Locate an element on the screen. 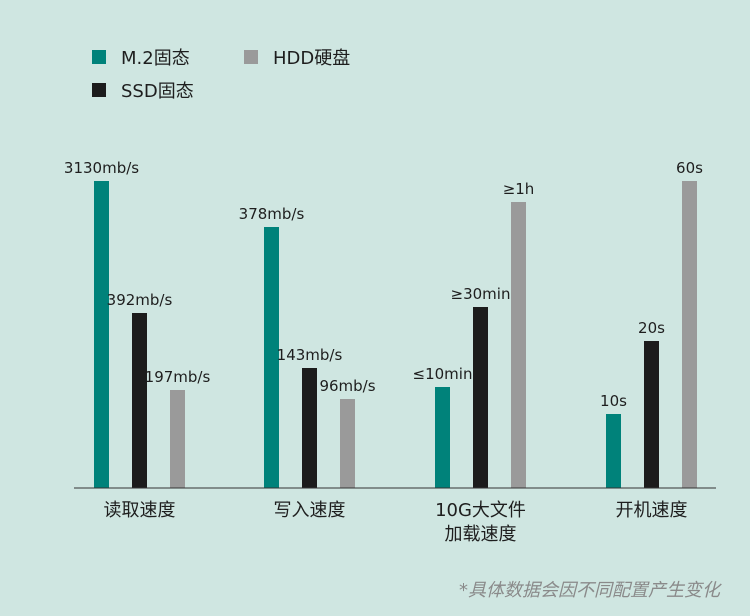 This screenshot has height=616, width=750. x-tick-label: 10G大文件 is located at coordinates (480, 510).